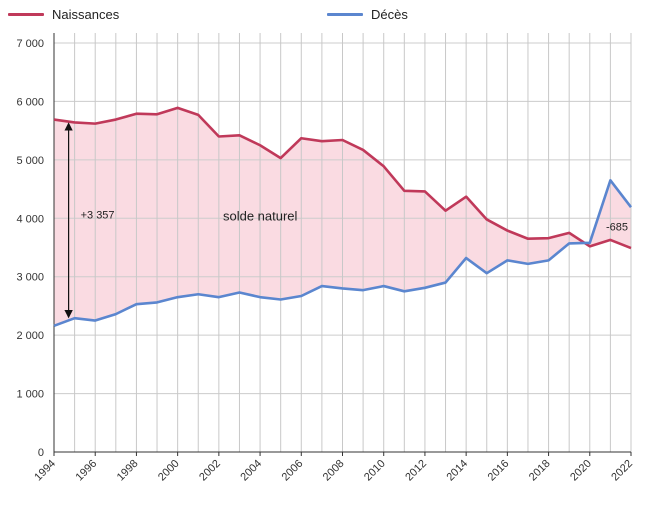 The image size is (656, 505). What do you see at coordinates (98, 215) in the screenshot?
I see `annotation-solde-1995: +3 357` at bounding box center [98, 215].